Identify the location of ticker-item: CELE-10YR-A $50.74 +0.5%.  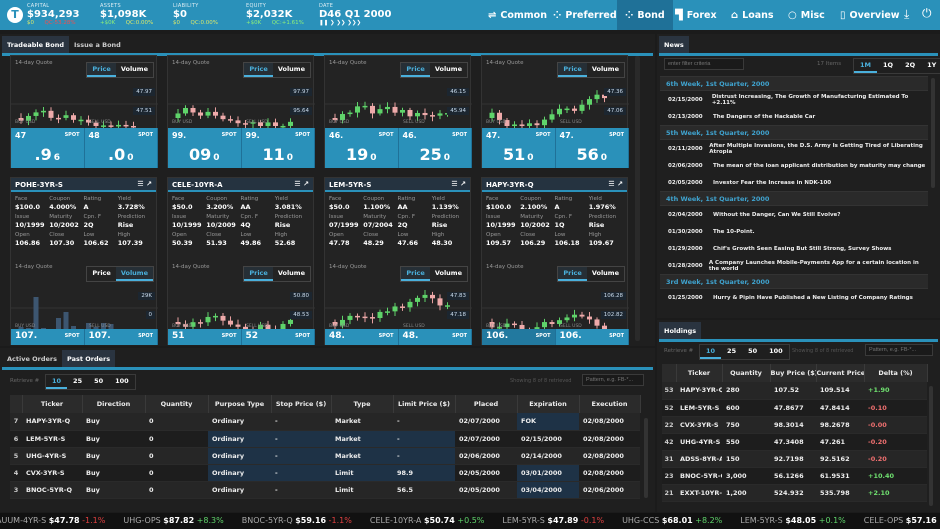
(427, 520).